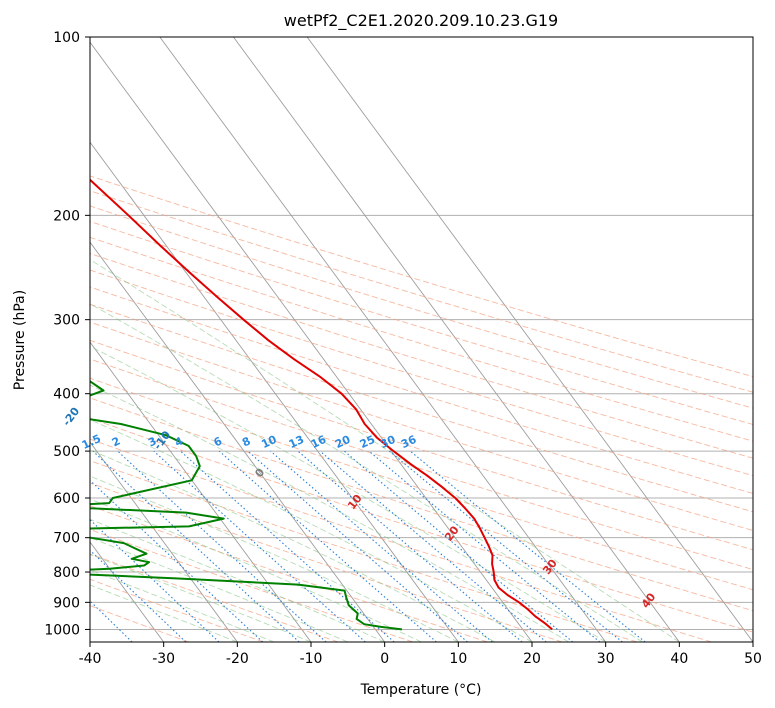  What do you see at coordinates (421, 21) in the screenshot?
I see `chart-title: wetPf2_C2E1.2020.209.10.23.G19` at bounding box center [421, 21].